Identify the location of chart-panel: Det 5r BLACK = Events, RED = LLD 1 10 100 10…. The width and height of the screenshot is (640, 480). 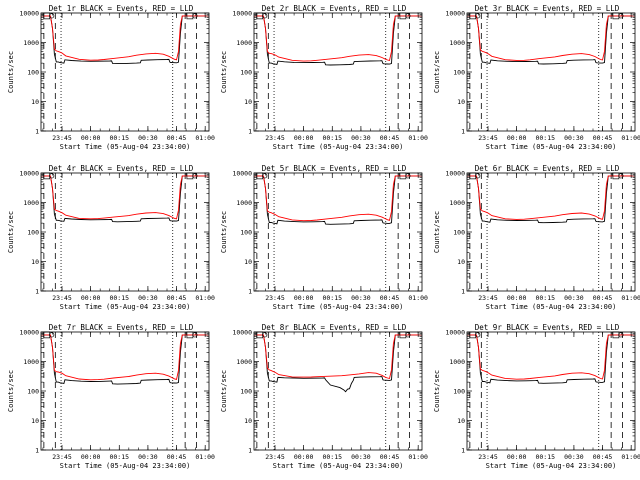
(324, 237).